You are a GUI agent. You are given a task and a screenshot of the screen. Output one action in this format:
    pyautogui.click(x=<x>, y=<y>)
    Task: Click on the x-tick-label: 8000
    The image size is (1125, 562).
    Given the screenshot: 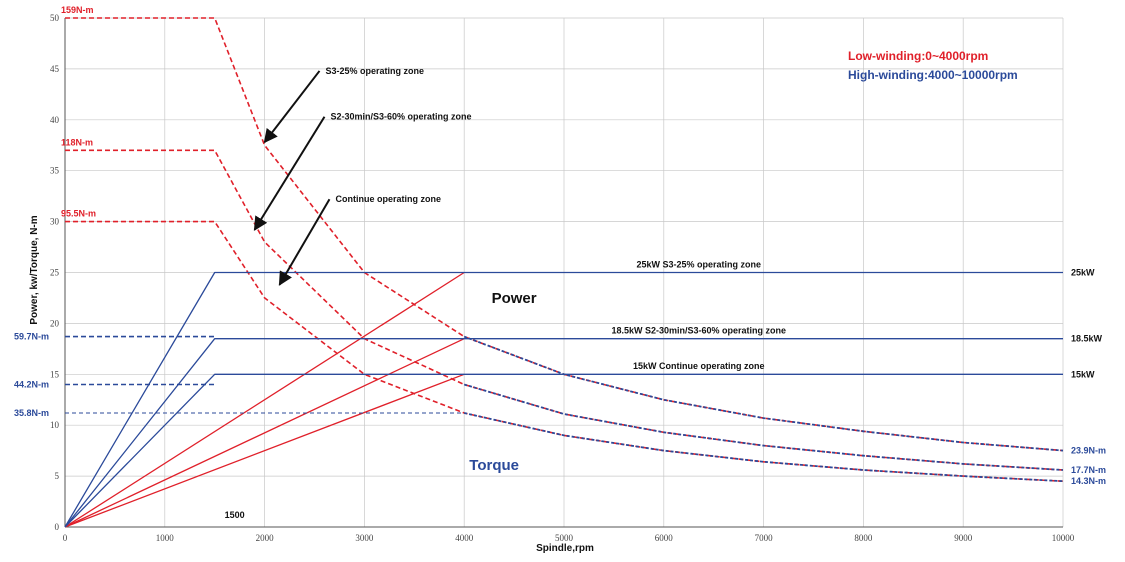 What is the action you would take?
    pyautogui.click(x=863, y=538)
    